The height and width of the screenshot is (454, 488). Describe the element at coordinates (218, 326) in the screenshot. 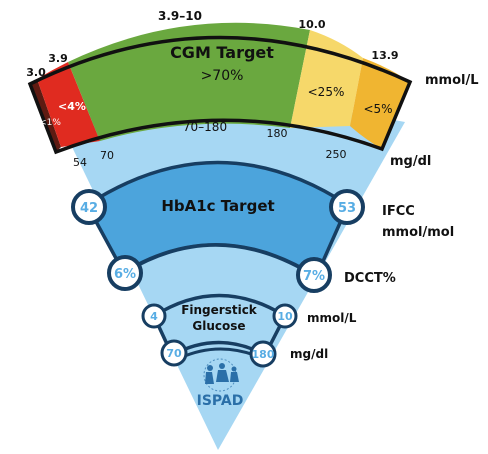

I see `fingerstick-title-line2: Glucose` at that location.